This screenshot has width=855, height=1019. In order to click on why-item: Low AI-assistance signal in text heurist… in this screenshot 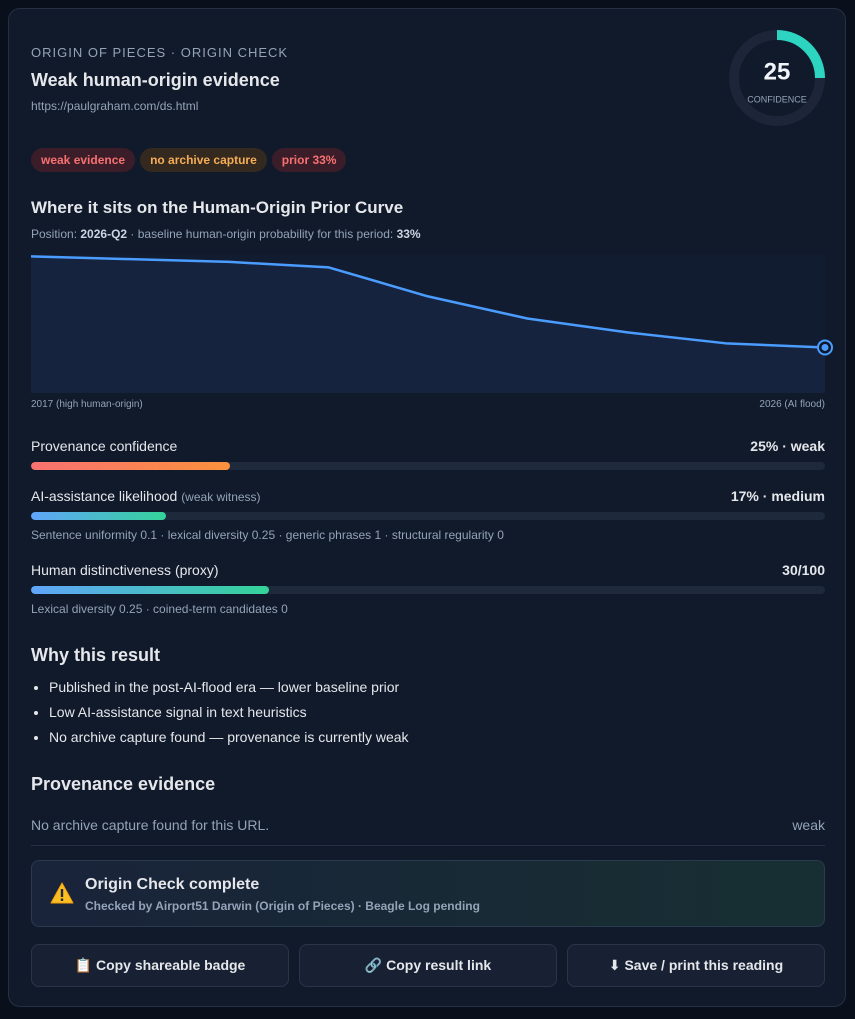, I will do `click(229, 712)`.